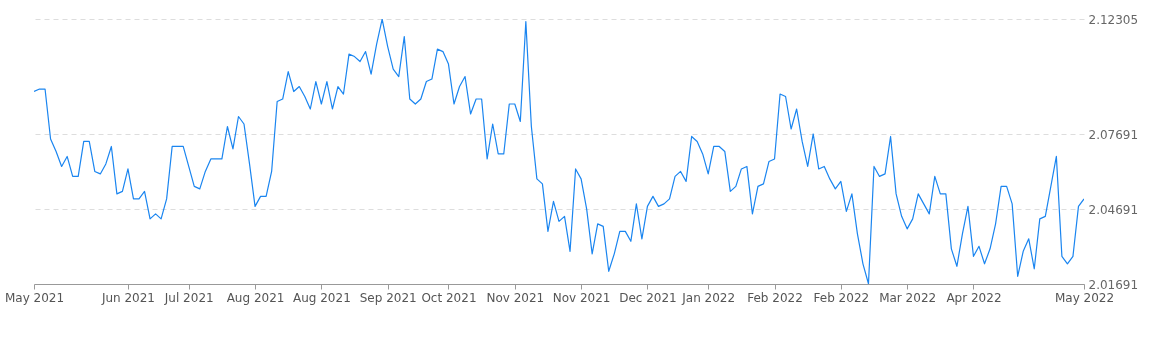 The image size is (1152, 350). What do you see at coordinates (1113, 209) in the screenshot?
I see `y-tick-label: 2.04691` at bounding box center [1113, 209].